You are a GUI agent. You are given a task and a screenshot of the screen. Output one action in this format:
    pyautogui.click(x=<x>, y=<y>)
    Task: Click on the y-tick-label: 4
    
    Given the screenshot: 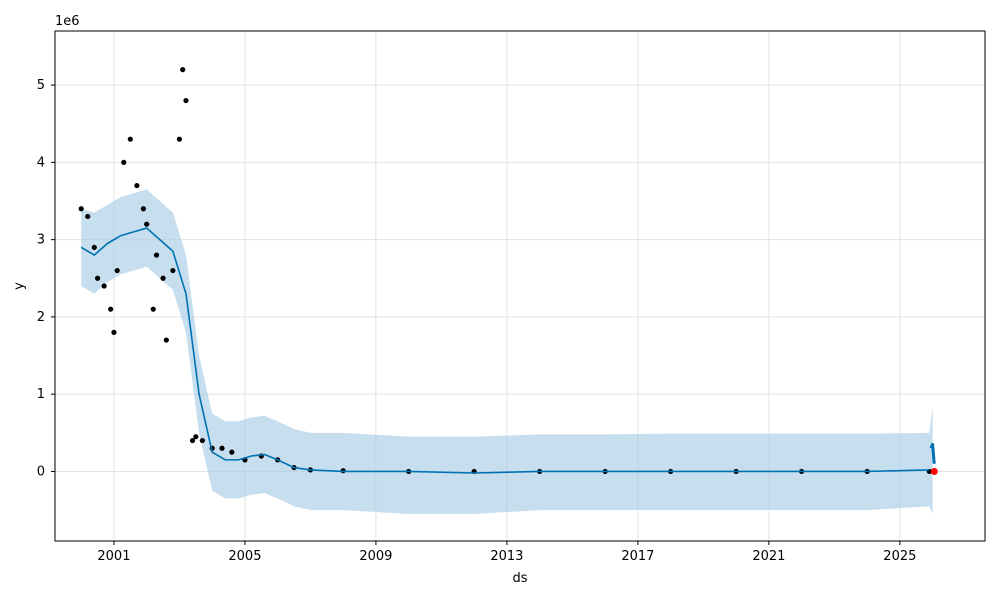 What is the action you would take?
    pyautogui.click(x=41, y=162)
    